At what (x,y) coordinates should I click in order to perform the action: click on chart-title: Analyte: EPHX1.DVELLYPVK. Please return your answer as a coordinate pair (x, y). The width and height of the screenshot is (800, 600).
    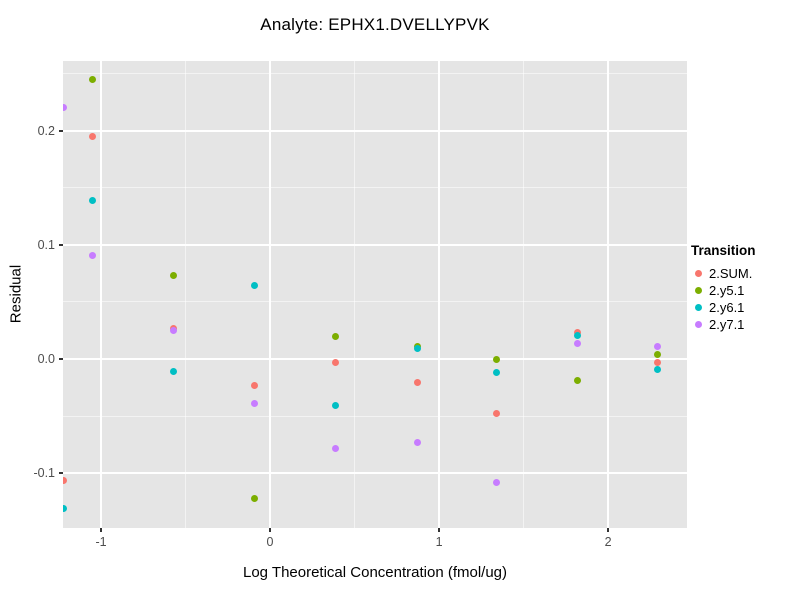
    Looking at the image, I should click on (375, 24).